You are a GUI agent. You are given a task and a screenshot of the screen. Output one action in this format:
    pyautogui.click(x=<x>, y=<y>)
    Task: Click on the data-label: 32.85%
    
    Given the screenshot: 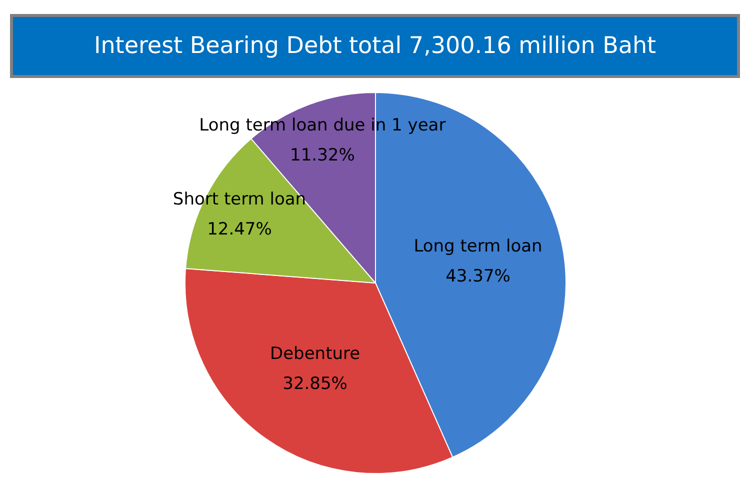 What is the action you would take?
    pyautogui.click(x=315, y=384)
    